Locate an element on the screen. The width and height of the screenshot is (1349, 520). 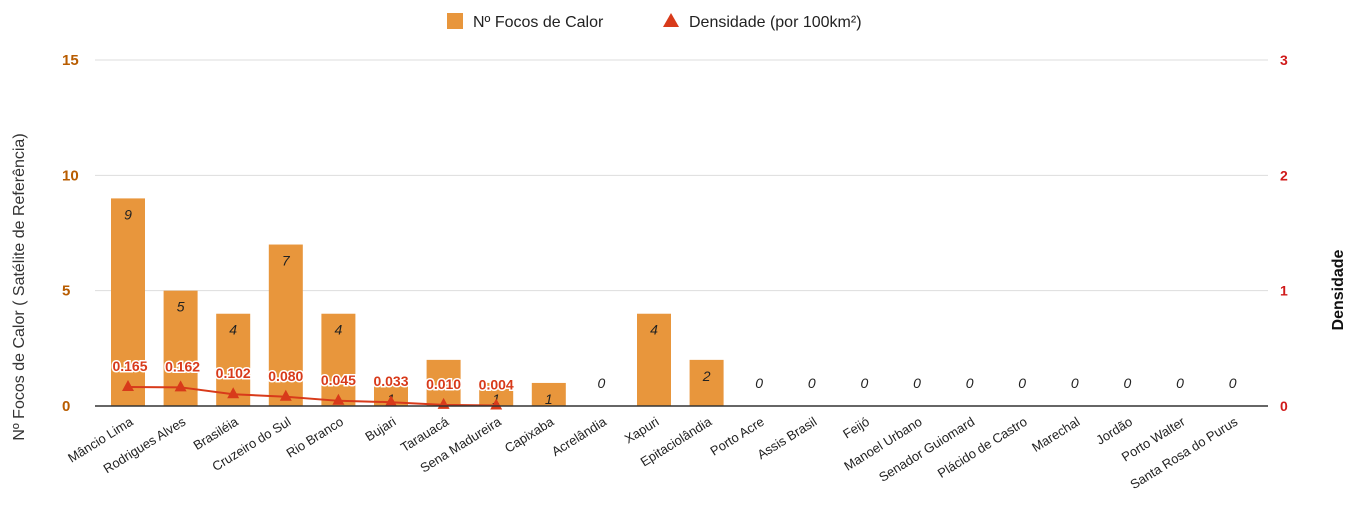
x-tick-label: Capixaba is located at coordinates (529, 434).